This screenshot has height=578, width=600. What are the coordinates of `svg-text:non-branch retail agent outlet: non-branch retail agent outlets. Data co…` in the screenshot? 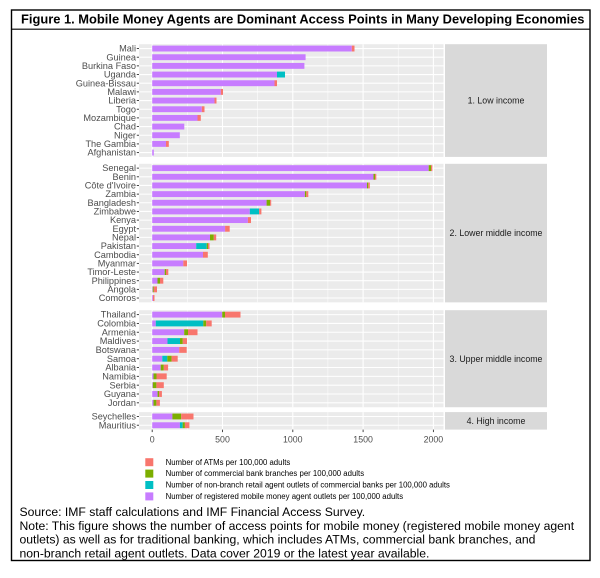 It's located at (225, 553).